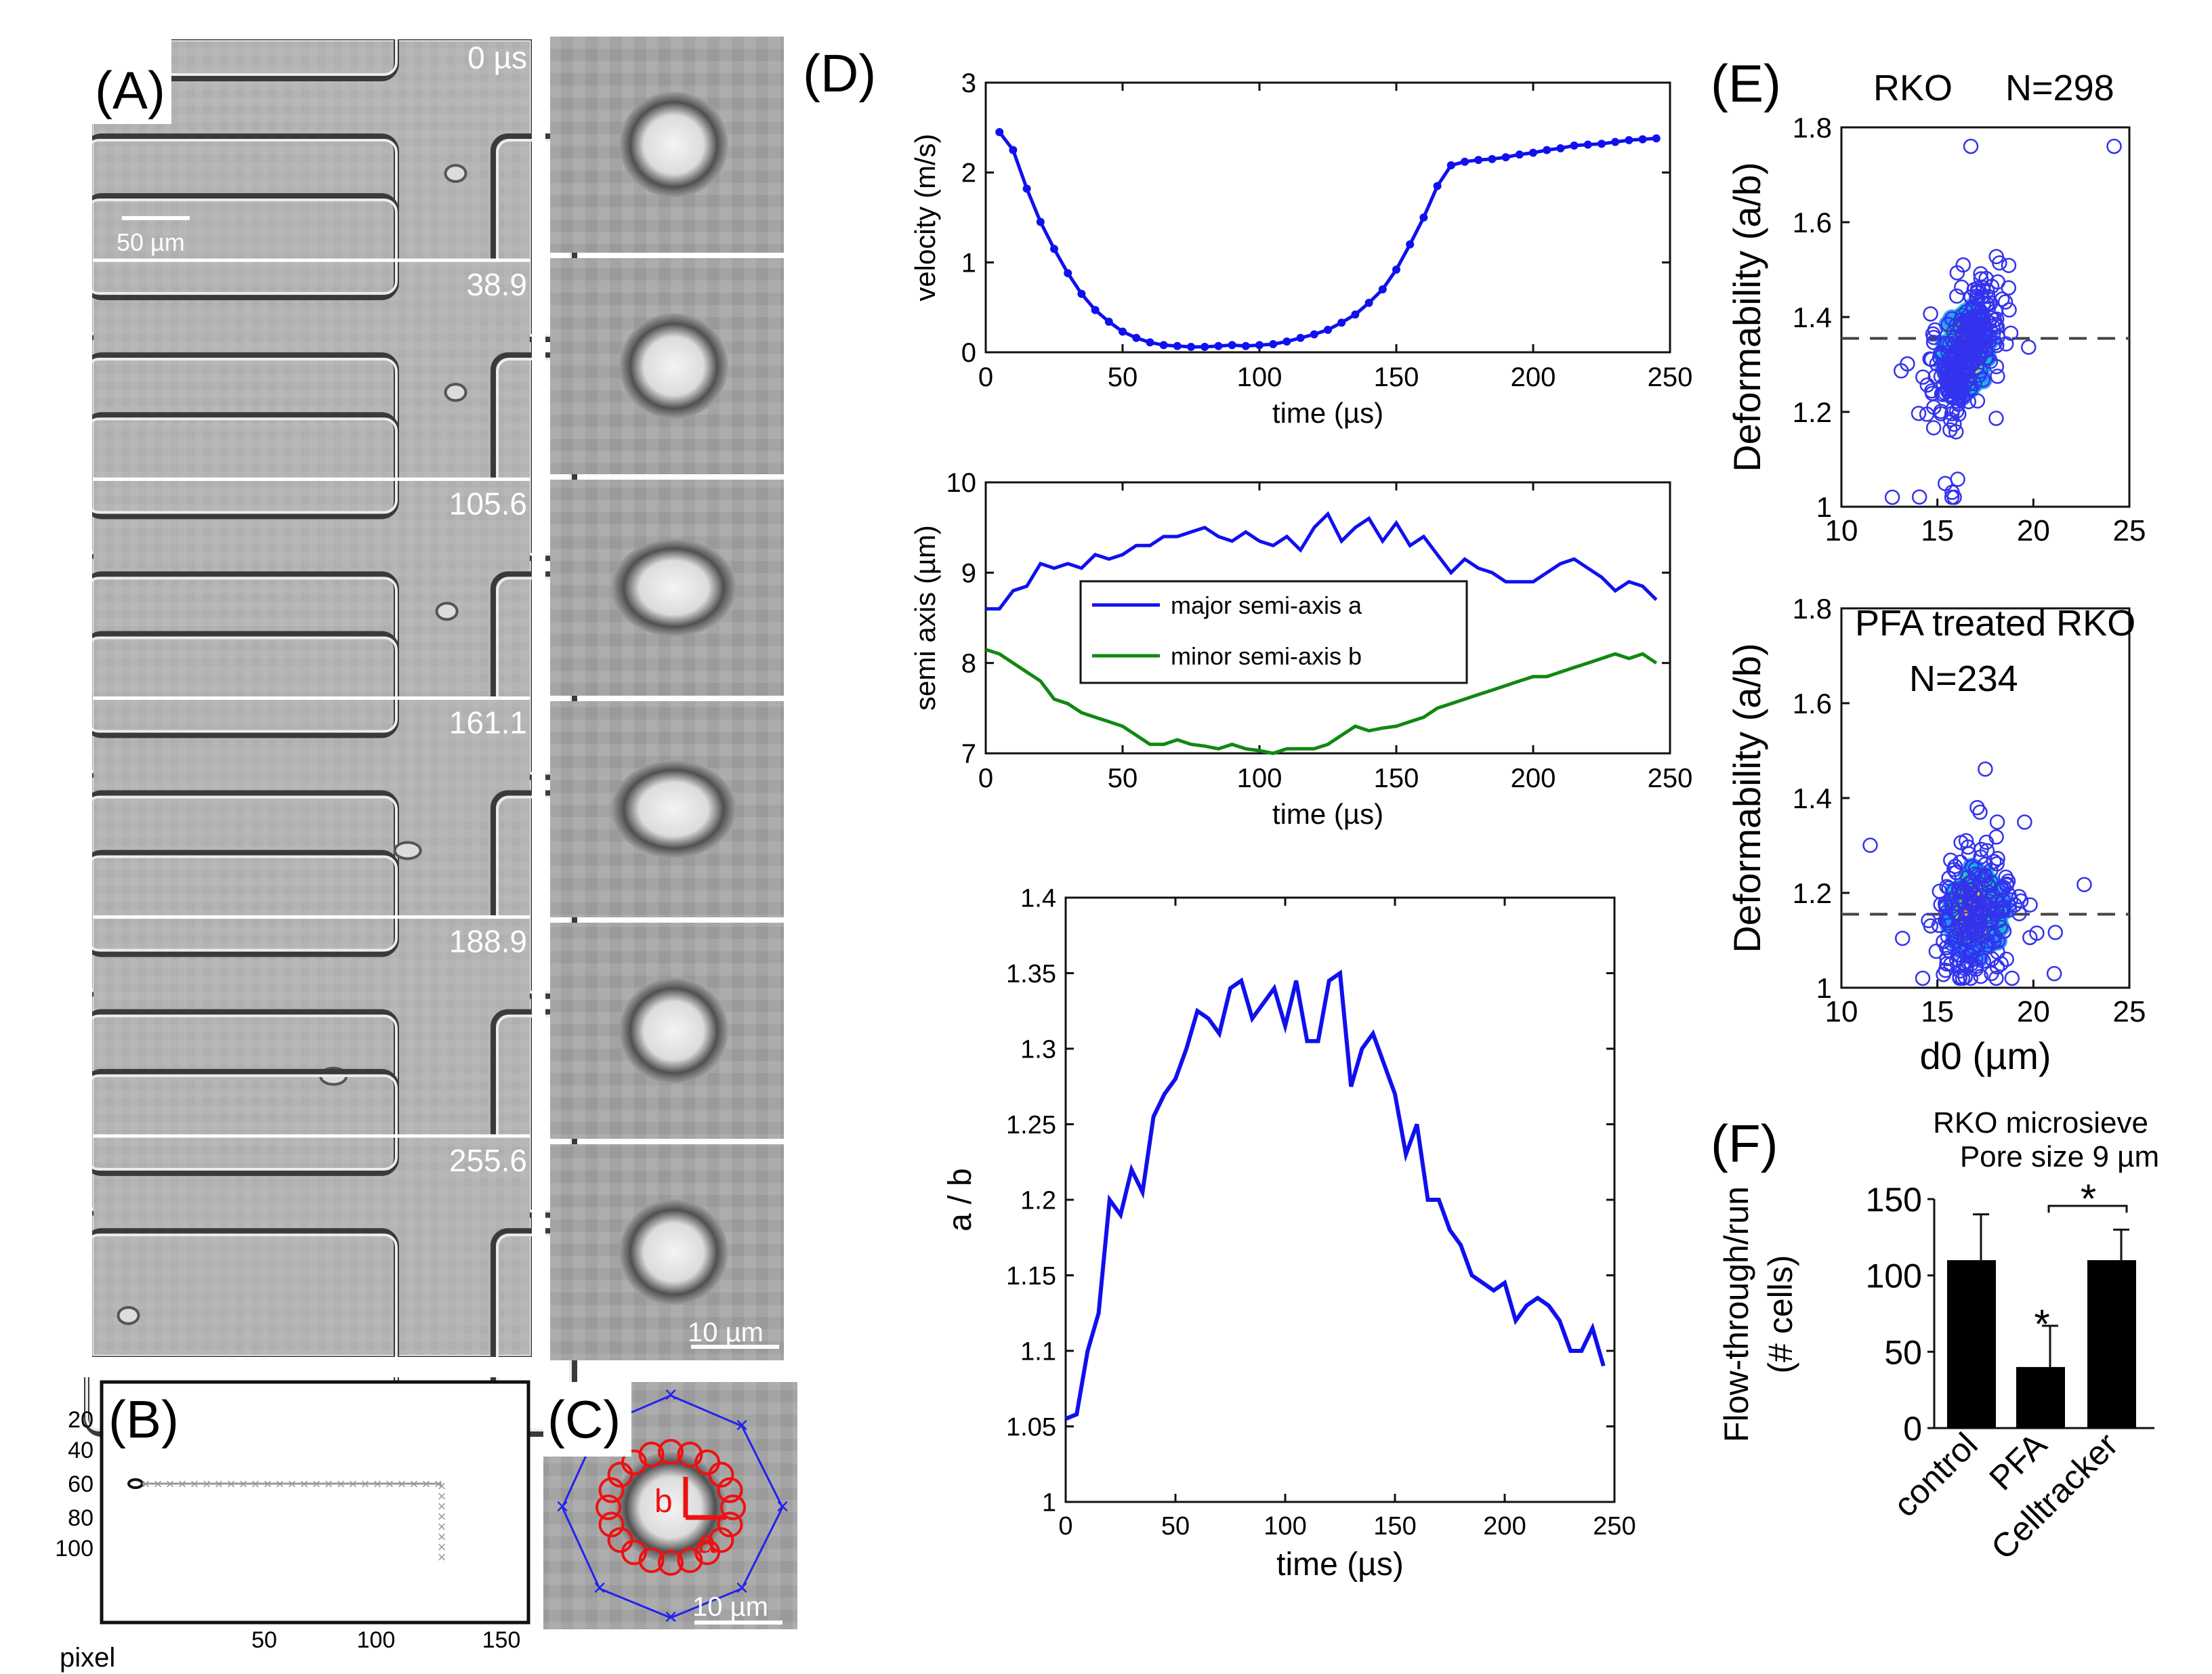 This screenshot has height=1674, width=2212. I want to click on x-axis-label: time (µs), so click(1327, 413).